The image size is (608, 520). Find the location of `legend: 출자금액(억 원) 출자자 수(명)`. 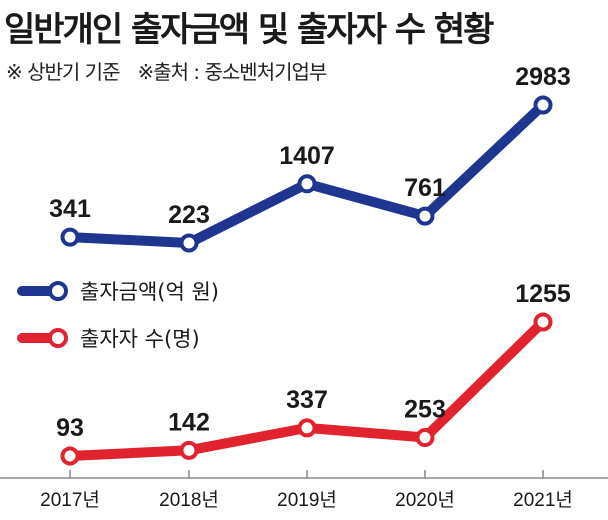

legend: 출자금액(억 원) 출자자 수(명) is located at coordinates (118, 315).